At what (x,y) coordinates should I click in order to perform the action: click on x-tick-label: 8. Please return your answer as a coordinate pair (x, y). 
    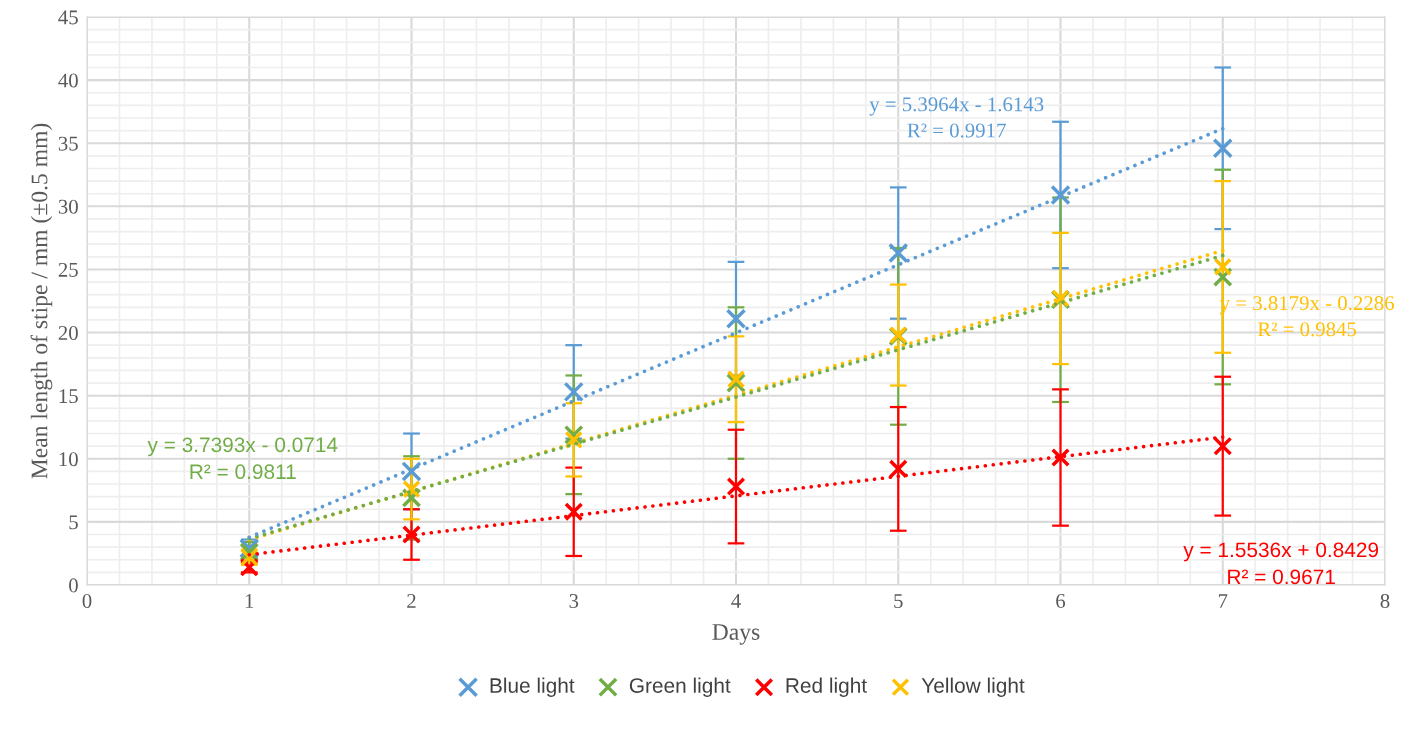
    Looking at the image, I should click on (1385, 600).